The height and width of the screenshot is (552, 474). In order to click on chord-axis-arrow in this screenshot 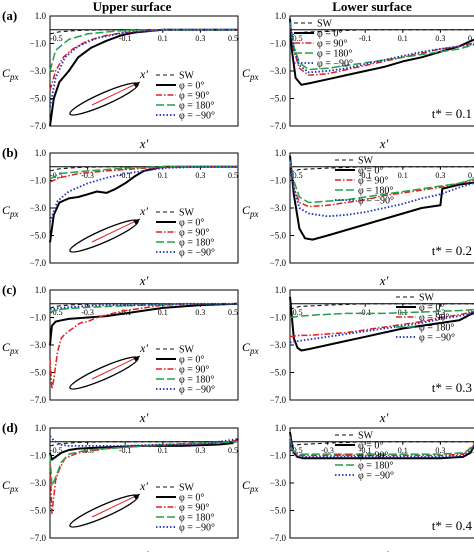, I will do `click(116, 505)`.